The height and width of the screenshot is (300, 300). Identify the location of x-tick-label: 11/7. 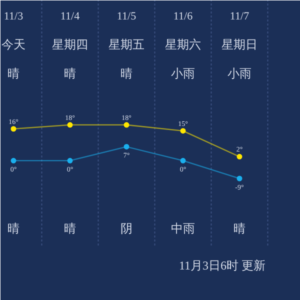
(240, 16).